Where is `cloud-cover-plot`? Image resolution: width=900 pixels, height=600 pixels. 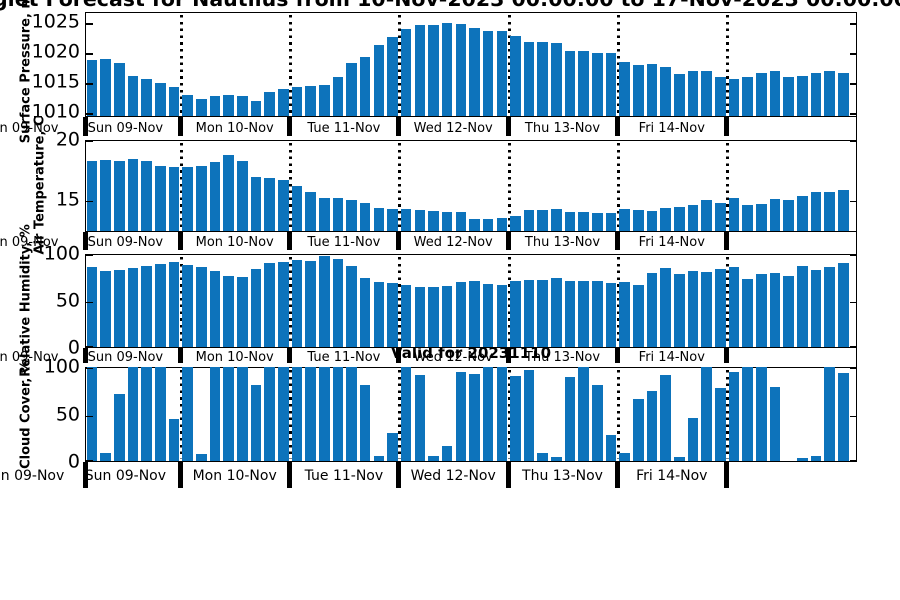
cloud-cover-plot is located at coordinates (471, 414).